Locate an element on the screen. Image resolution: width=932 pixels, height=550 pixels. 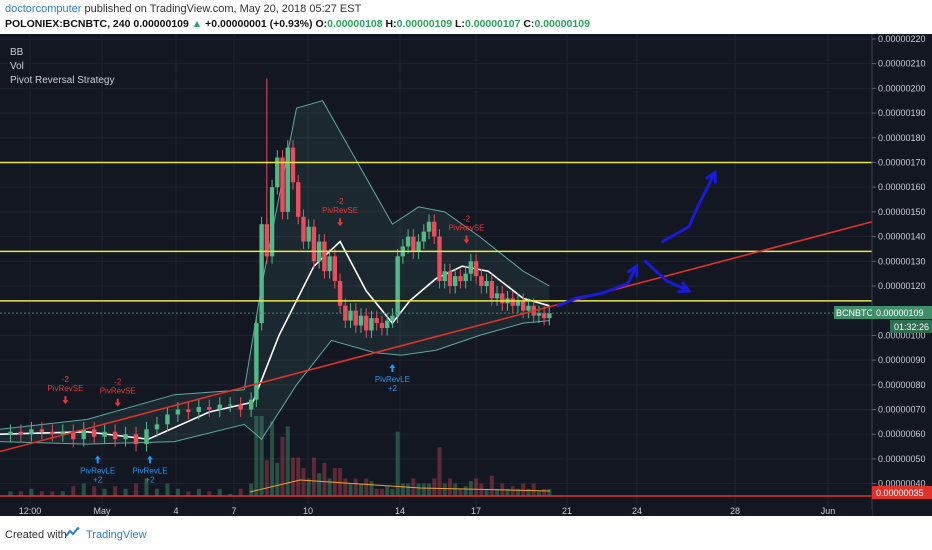
indicator-bb: BB is located at coordinates (17, 52).